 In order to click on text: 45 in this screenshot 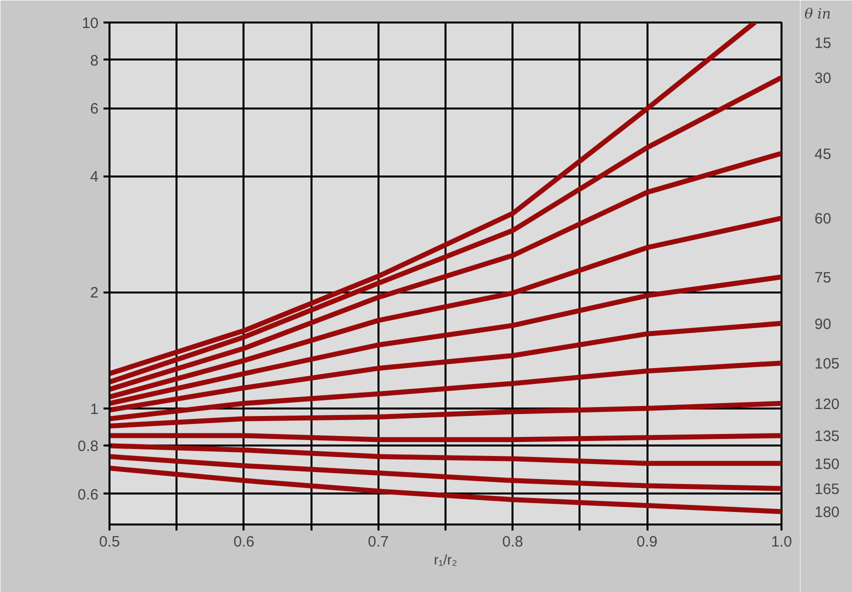, I will do `click(823, 154)`.